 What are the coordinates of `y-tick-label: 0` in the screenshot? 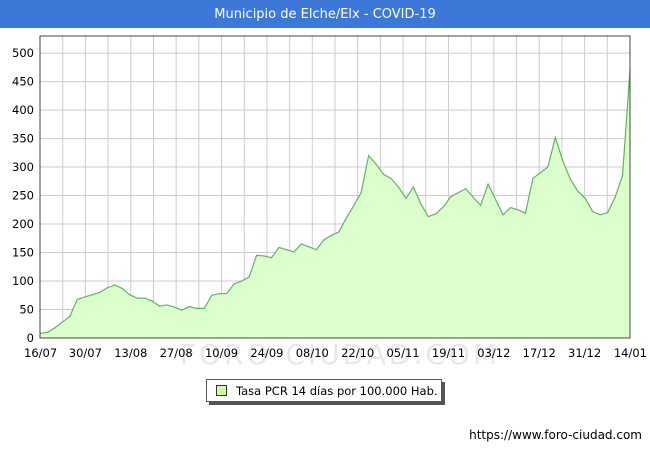 It's located at (30, 338).